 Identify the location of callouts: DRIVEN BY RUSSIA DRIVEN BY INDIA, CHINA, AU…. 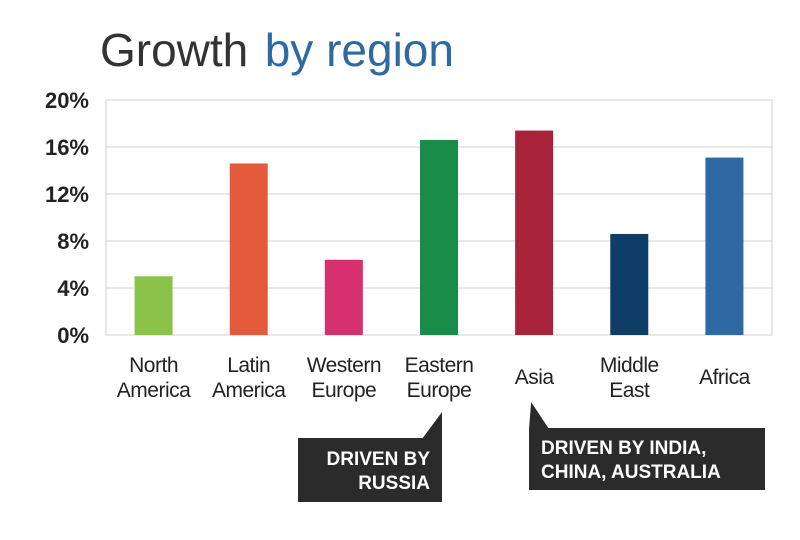
(531, 452).